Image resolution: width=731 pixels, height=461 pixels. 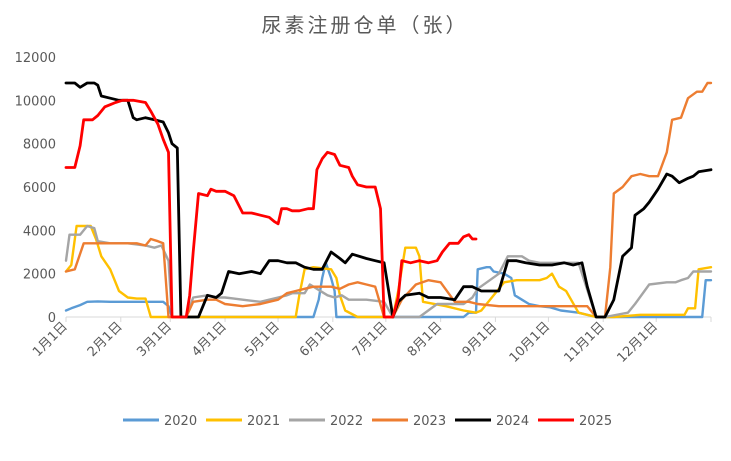 I want to click on x-tick-label: 8月1日, so click(x=425, y=339).